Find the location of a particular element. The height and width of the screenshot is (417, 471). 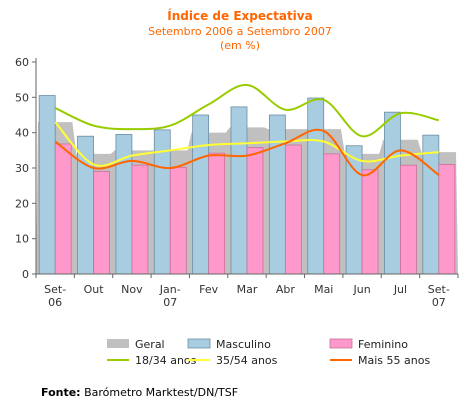

x-tick-label-line: Abr is located at coordinates (286, 289).